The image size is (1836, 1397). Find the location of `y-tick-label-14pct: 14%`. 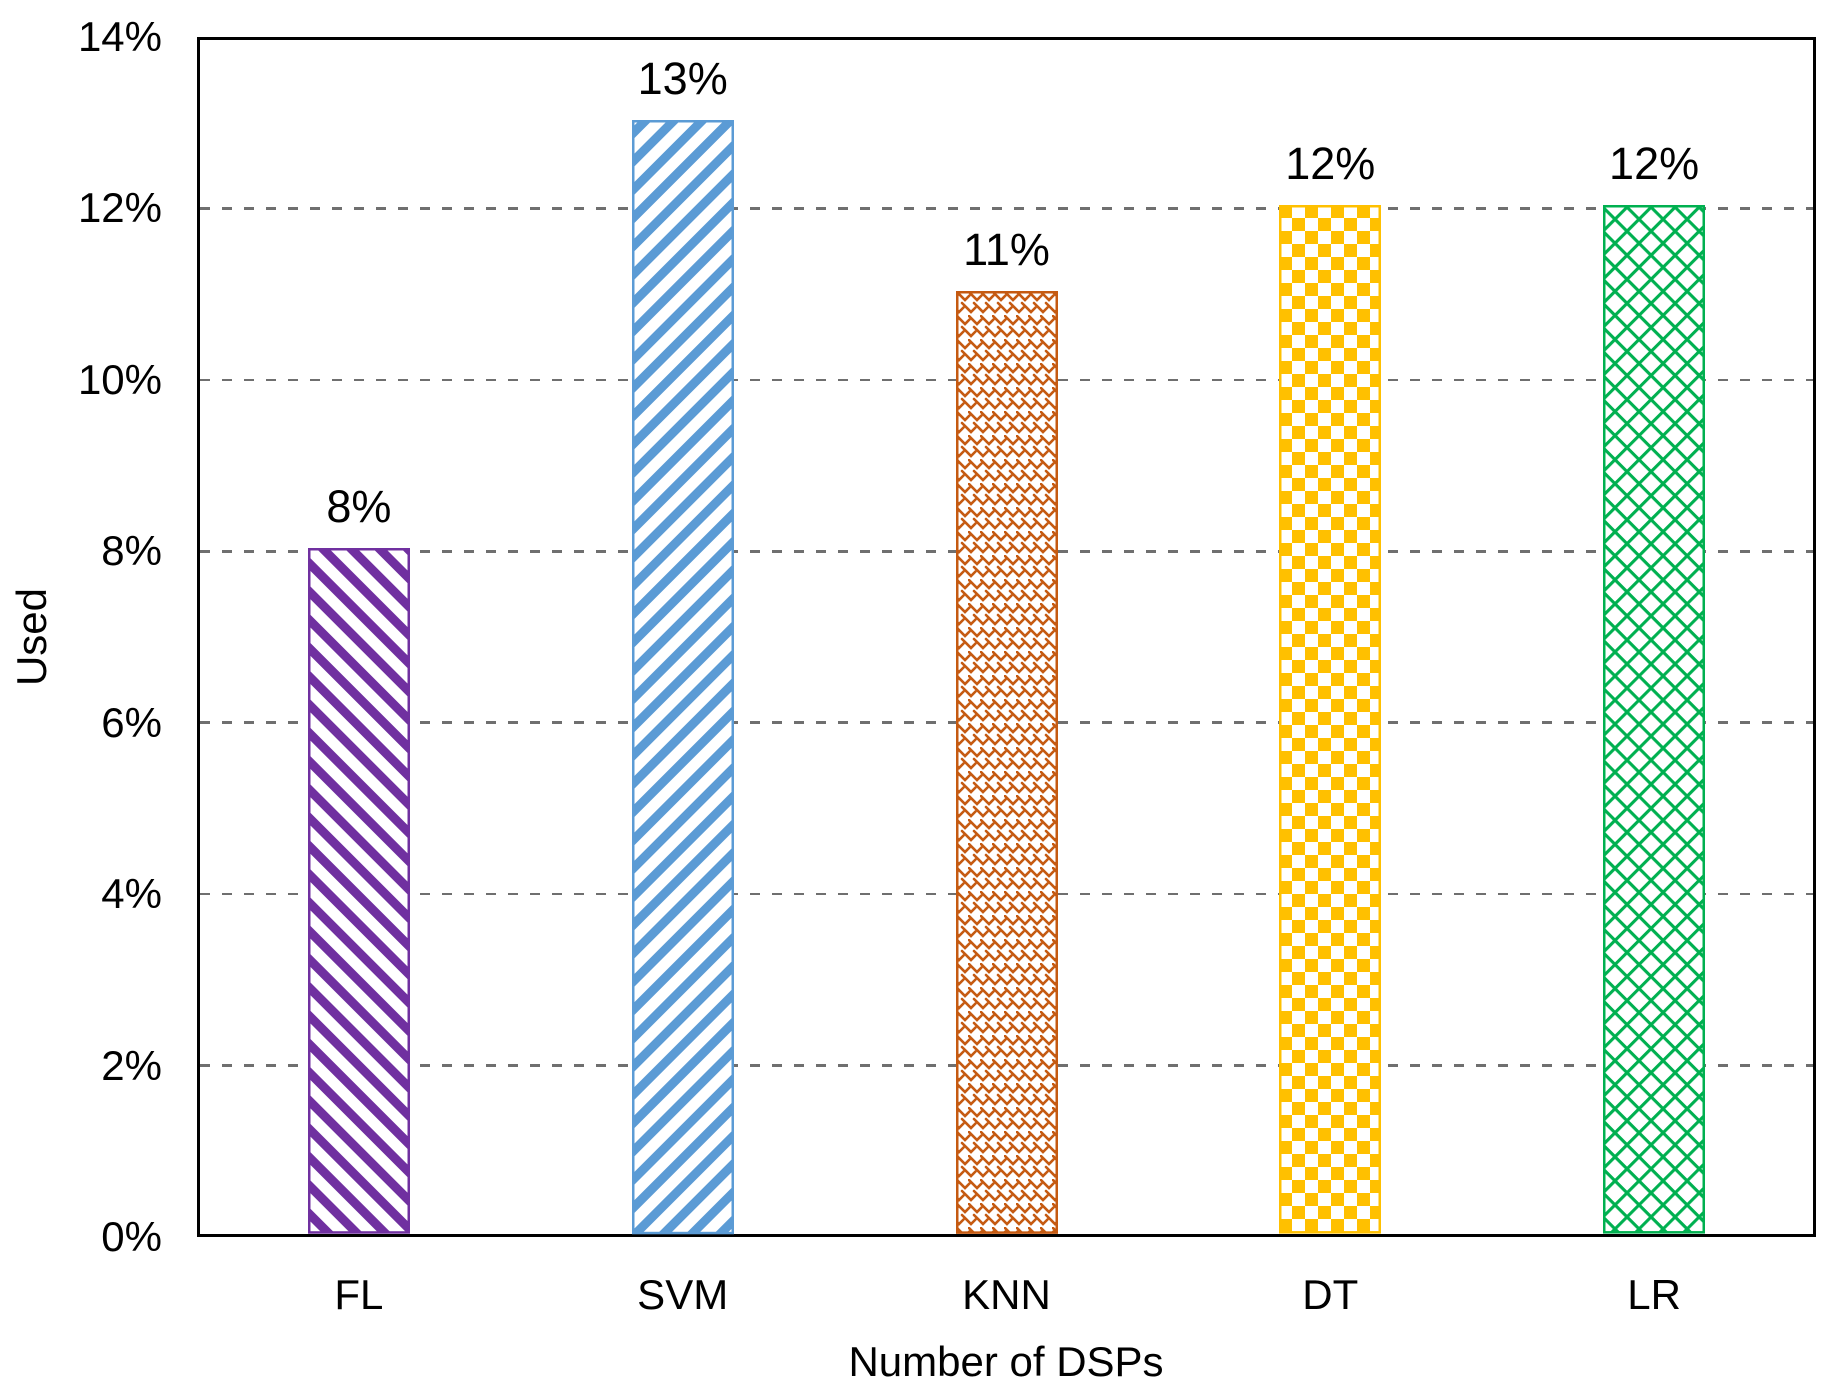

y-tick-label-14pct: 14% is located at coordinates (119, 36).